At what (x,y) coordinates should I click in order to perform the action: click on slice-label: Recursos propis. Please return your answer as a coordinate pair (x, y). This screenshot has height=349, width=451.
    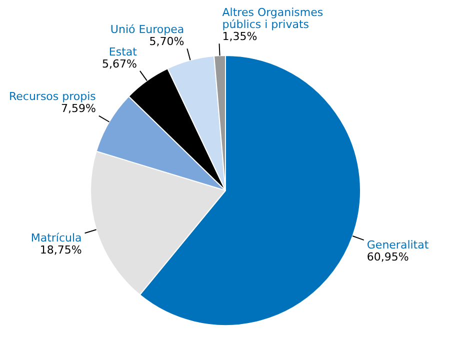
    Looking at the image, I should click on (52, 97).